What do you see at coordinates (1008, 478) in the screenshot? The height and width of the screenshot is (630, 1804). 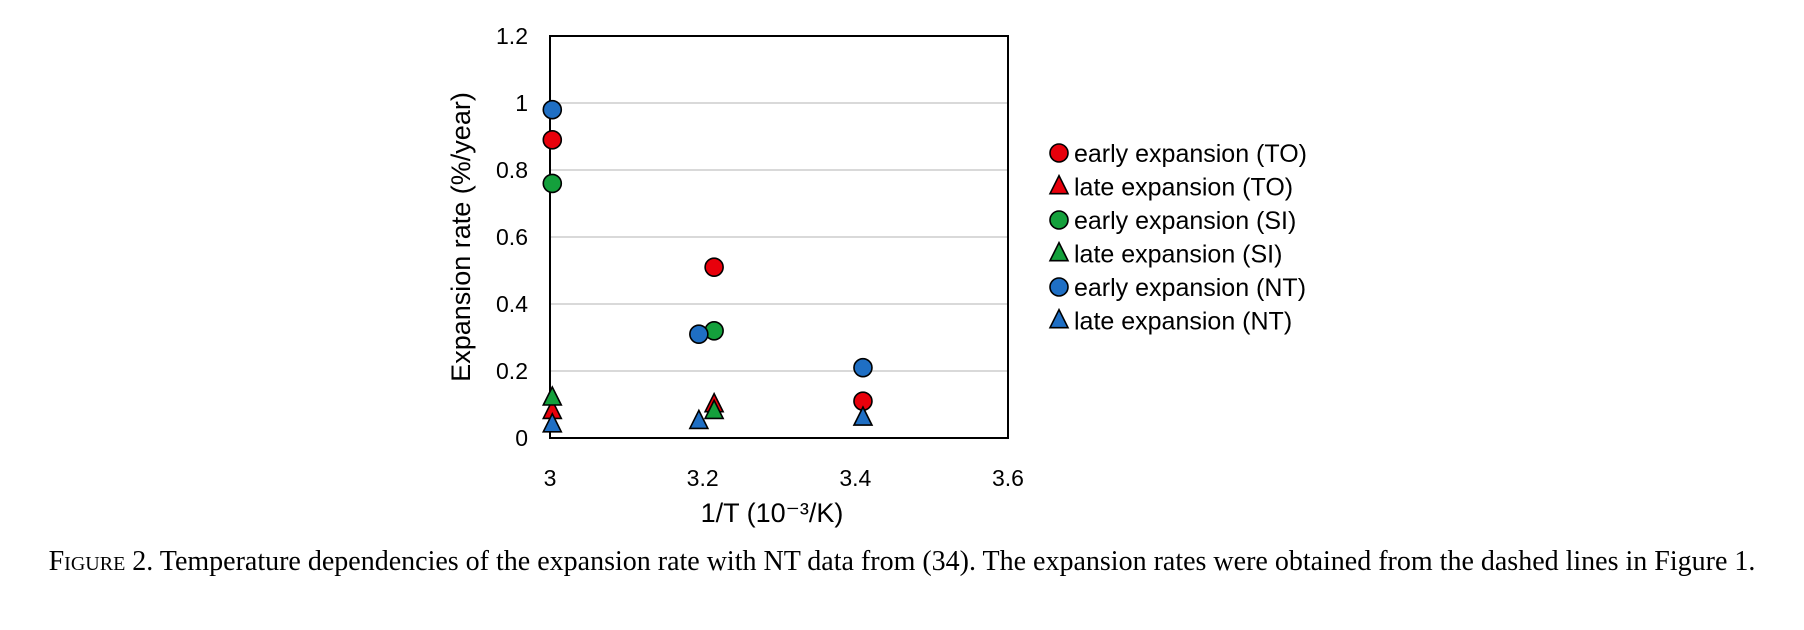 I see `x-tick-label: 3.6` at bounding box center [1008, 478].